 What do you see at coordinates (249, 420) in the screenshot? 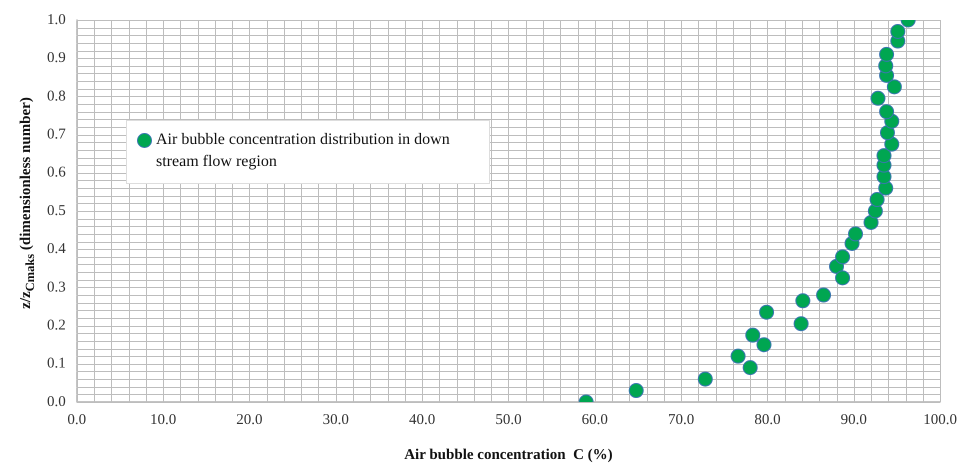
I see `x-tick-label: 20.0` at bounding box center [249, 420].